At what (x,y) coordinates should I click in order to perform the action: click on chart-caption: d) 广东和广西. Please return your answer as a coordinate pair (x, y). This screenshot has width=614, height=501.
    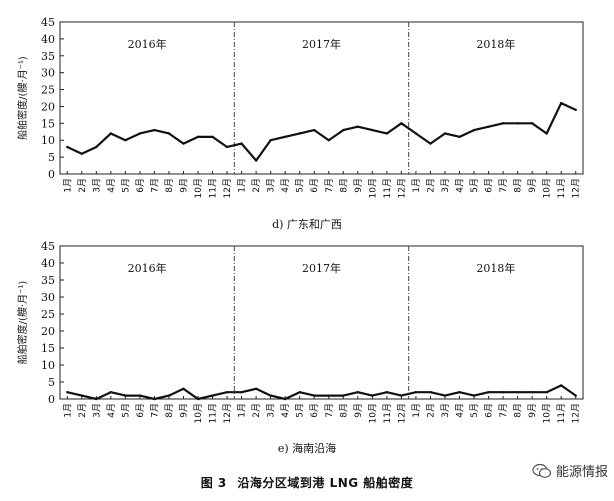
    Looking at the image, I should click on (307, 224).